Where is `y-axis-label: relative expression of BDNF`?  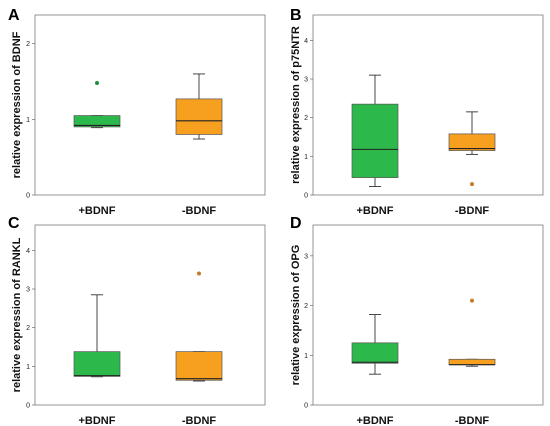 y-axis-label: relative expression of BDNF is located at coordinates (17, 104).